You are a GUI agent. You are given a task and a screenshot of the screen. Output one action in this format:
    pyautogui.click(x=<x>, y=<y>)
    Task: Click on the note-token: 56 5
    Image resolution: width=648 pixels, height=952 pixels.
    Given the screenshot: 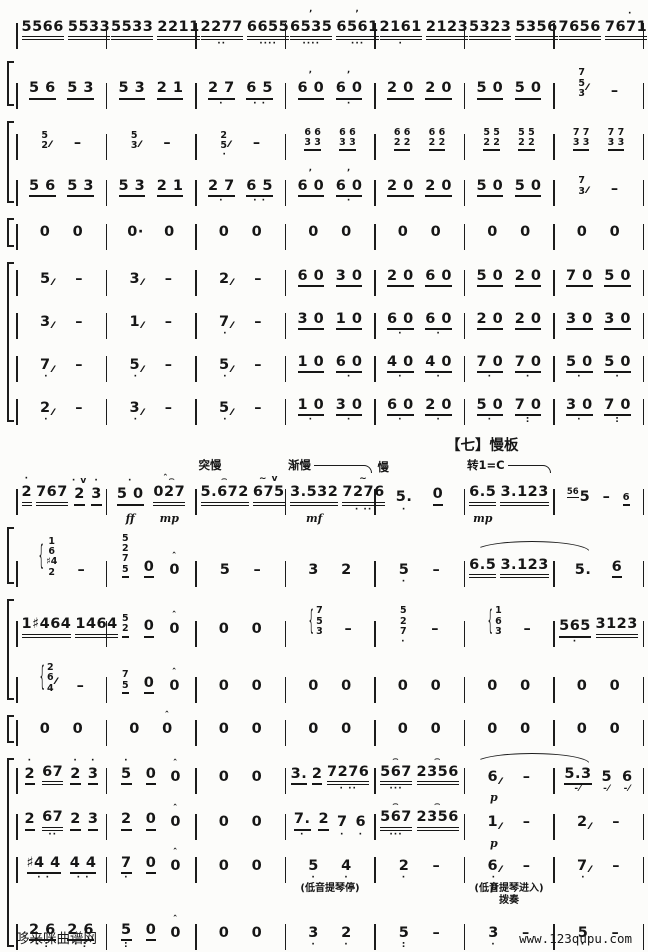 What is the action you would take?
    pyautogui.click(x=578, y=497)
    